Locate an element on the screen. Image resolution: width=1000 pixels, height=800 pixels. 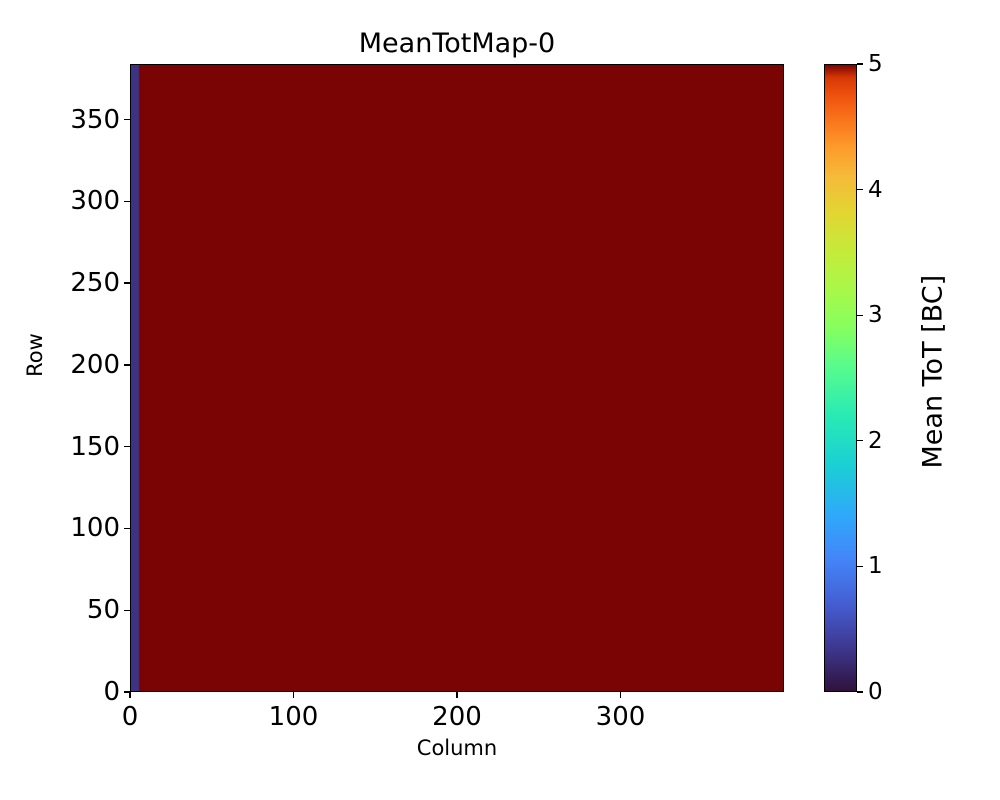
colorbar-tick-label: 3 is located at coordinates (875, 315).